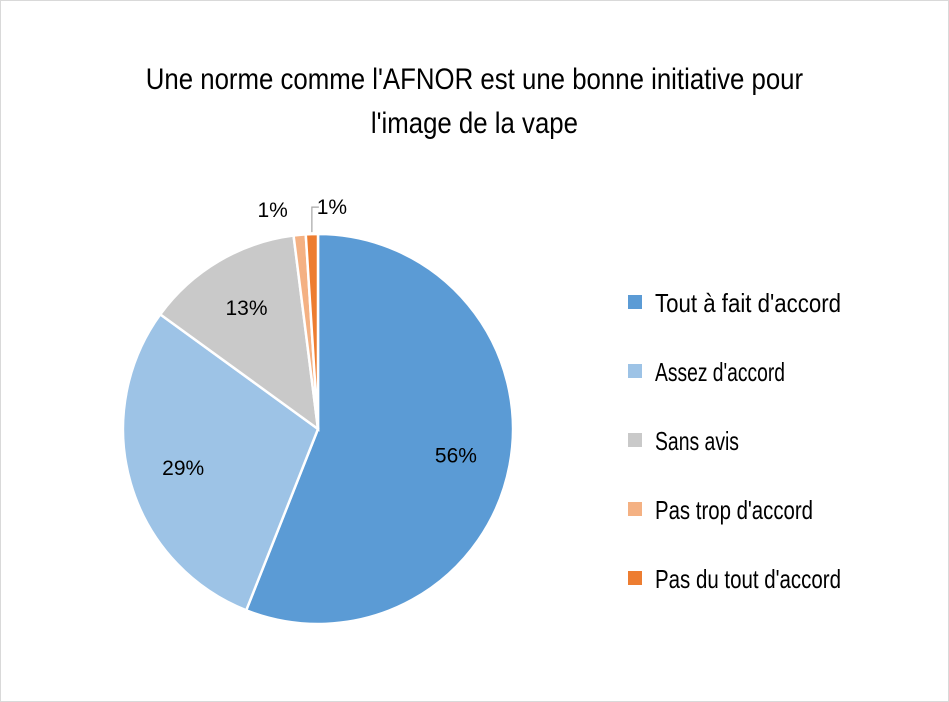 The height and width of the screenshot is (702, 949). I want to click on legend-label-4: Pas trop d'accord, so click(734, 510).